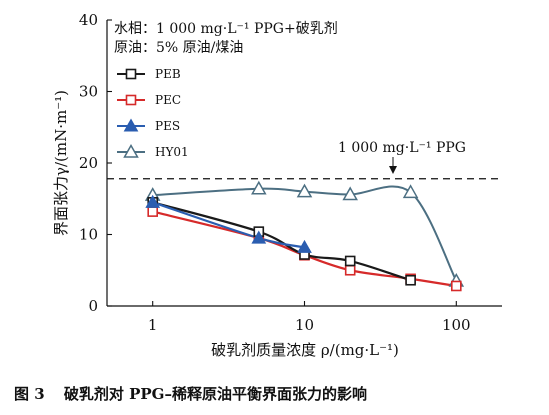 Image resolution: width=549 pixels, height=415 pixels. What do you see at coordinates (88, 163) in the screenshot?
I see `y-tick-label: 20` at bounding box center [88, 163].